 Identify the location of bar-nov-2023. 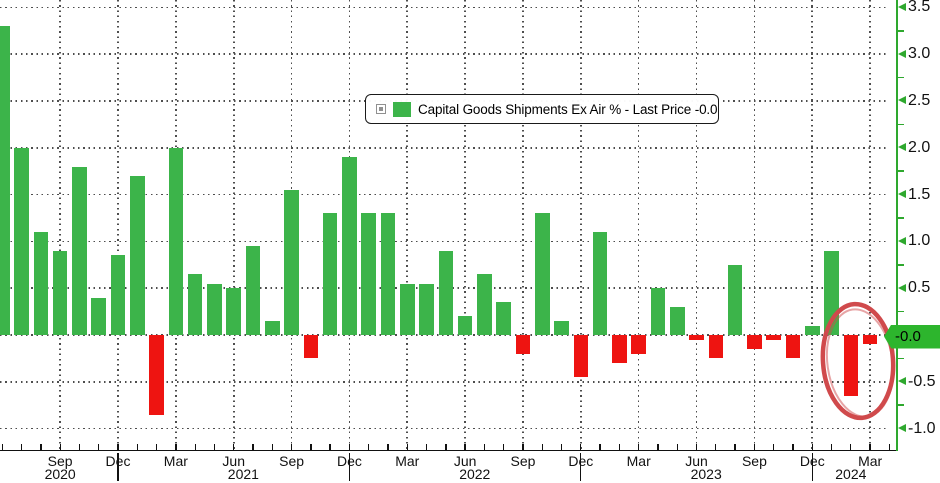
(793, 347).